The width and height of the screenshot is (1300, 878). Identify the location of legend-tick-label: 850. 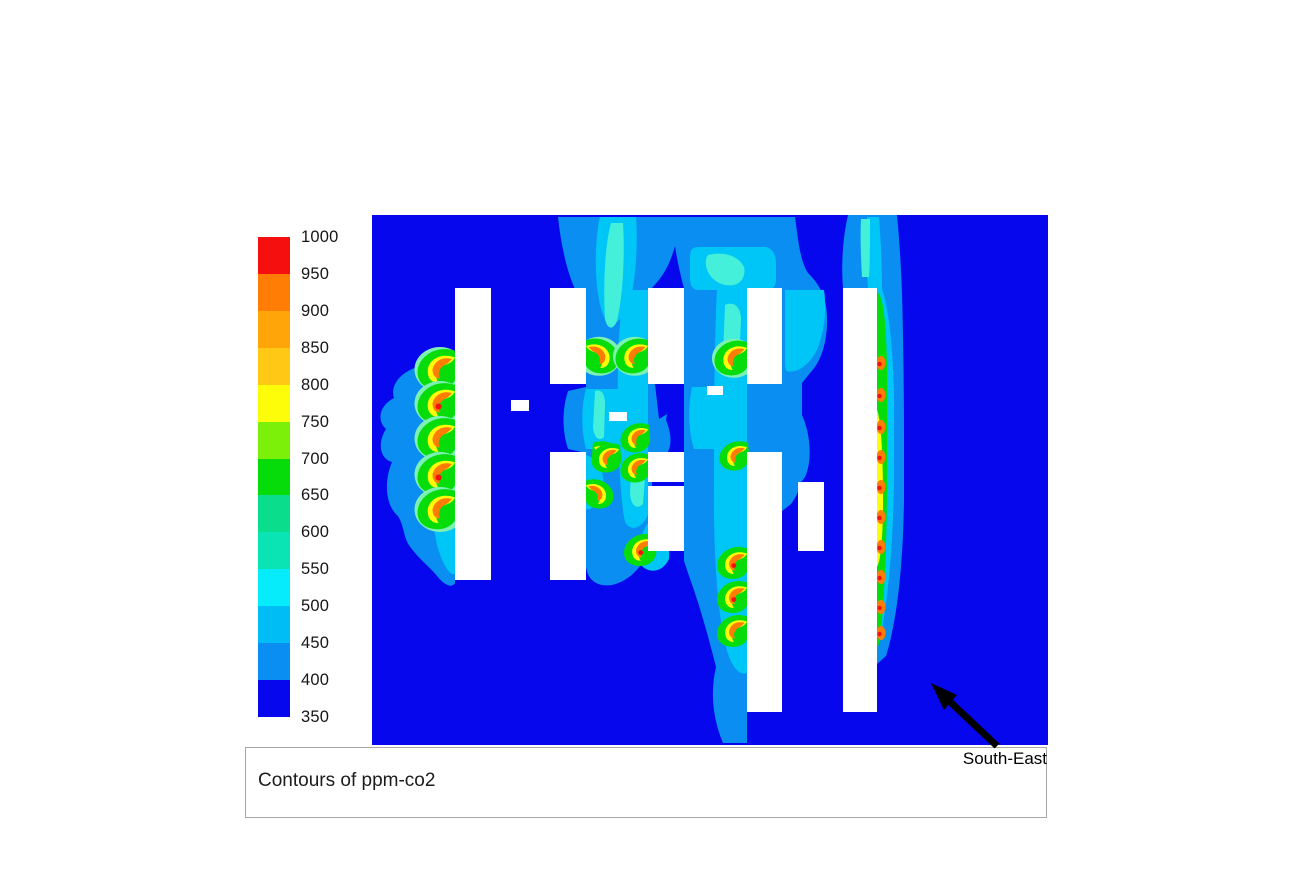
(315, 347).